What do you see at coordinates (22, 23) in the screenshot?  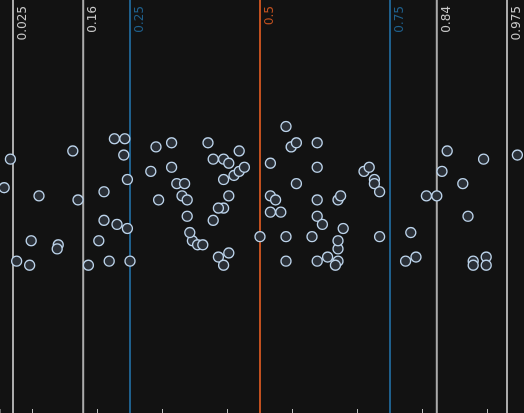 I see `quantile-label-0.025: 0.025` at bounding box center [22, 23].